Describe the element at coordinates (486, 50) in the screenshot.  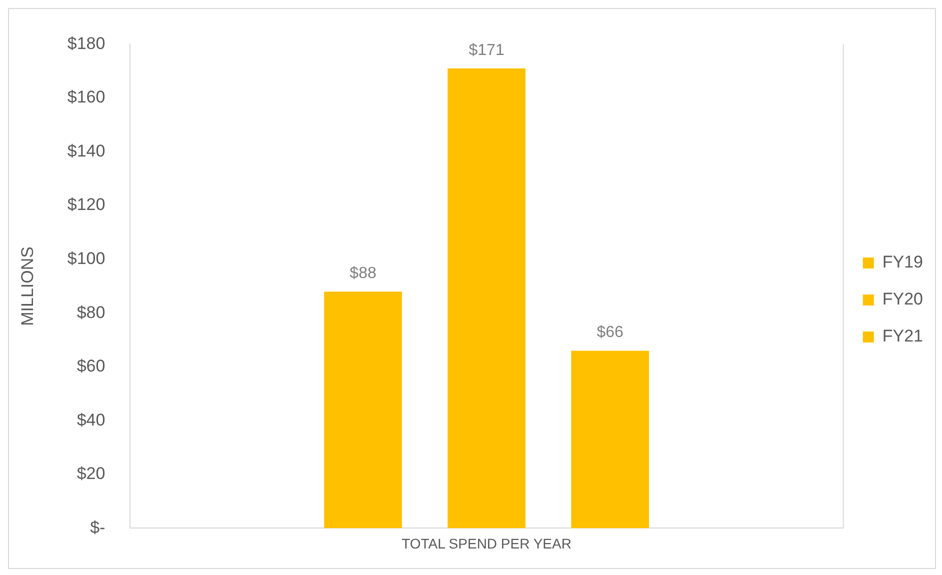
I see `data-label: $171` at that location.